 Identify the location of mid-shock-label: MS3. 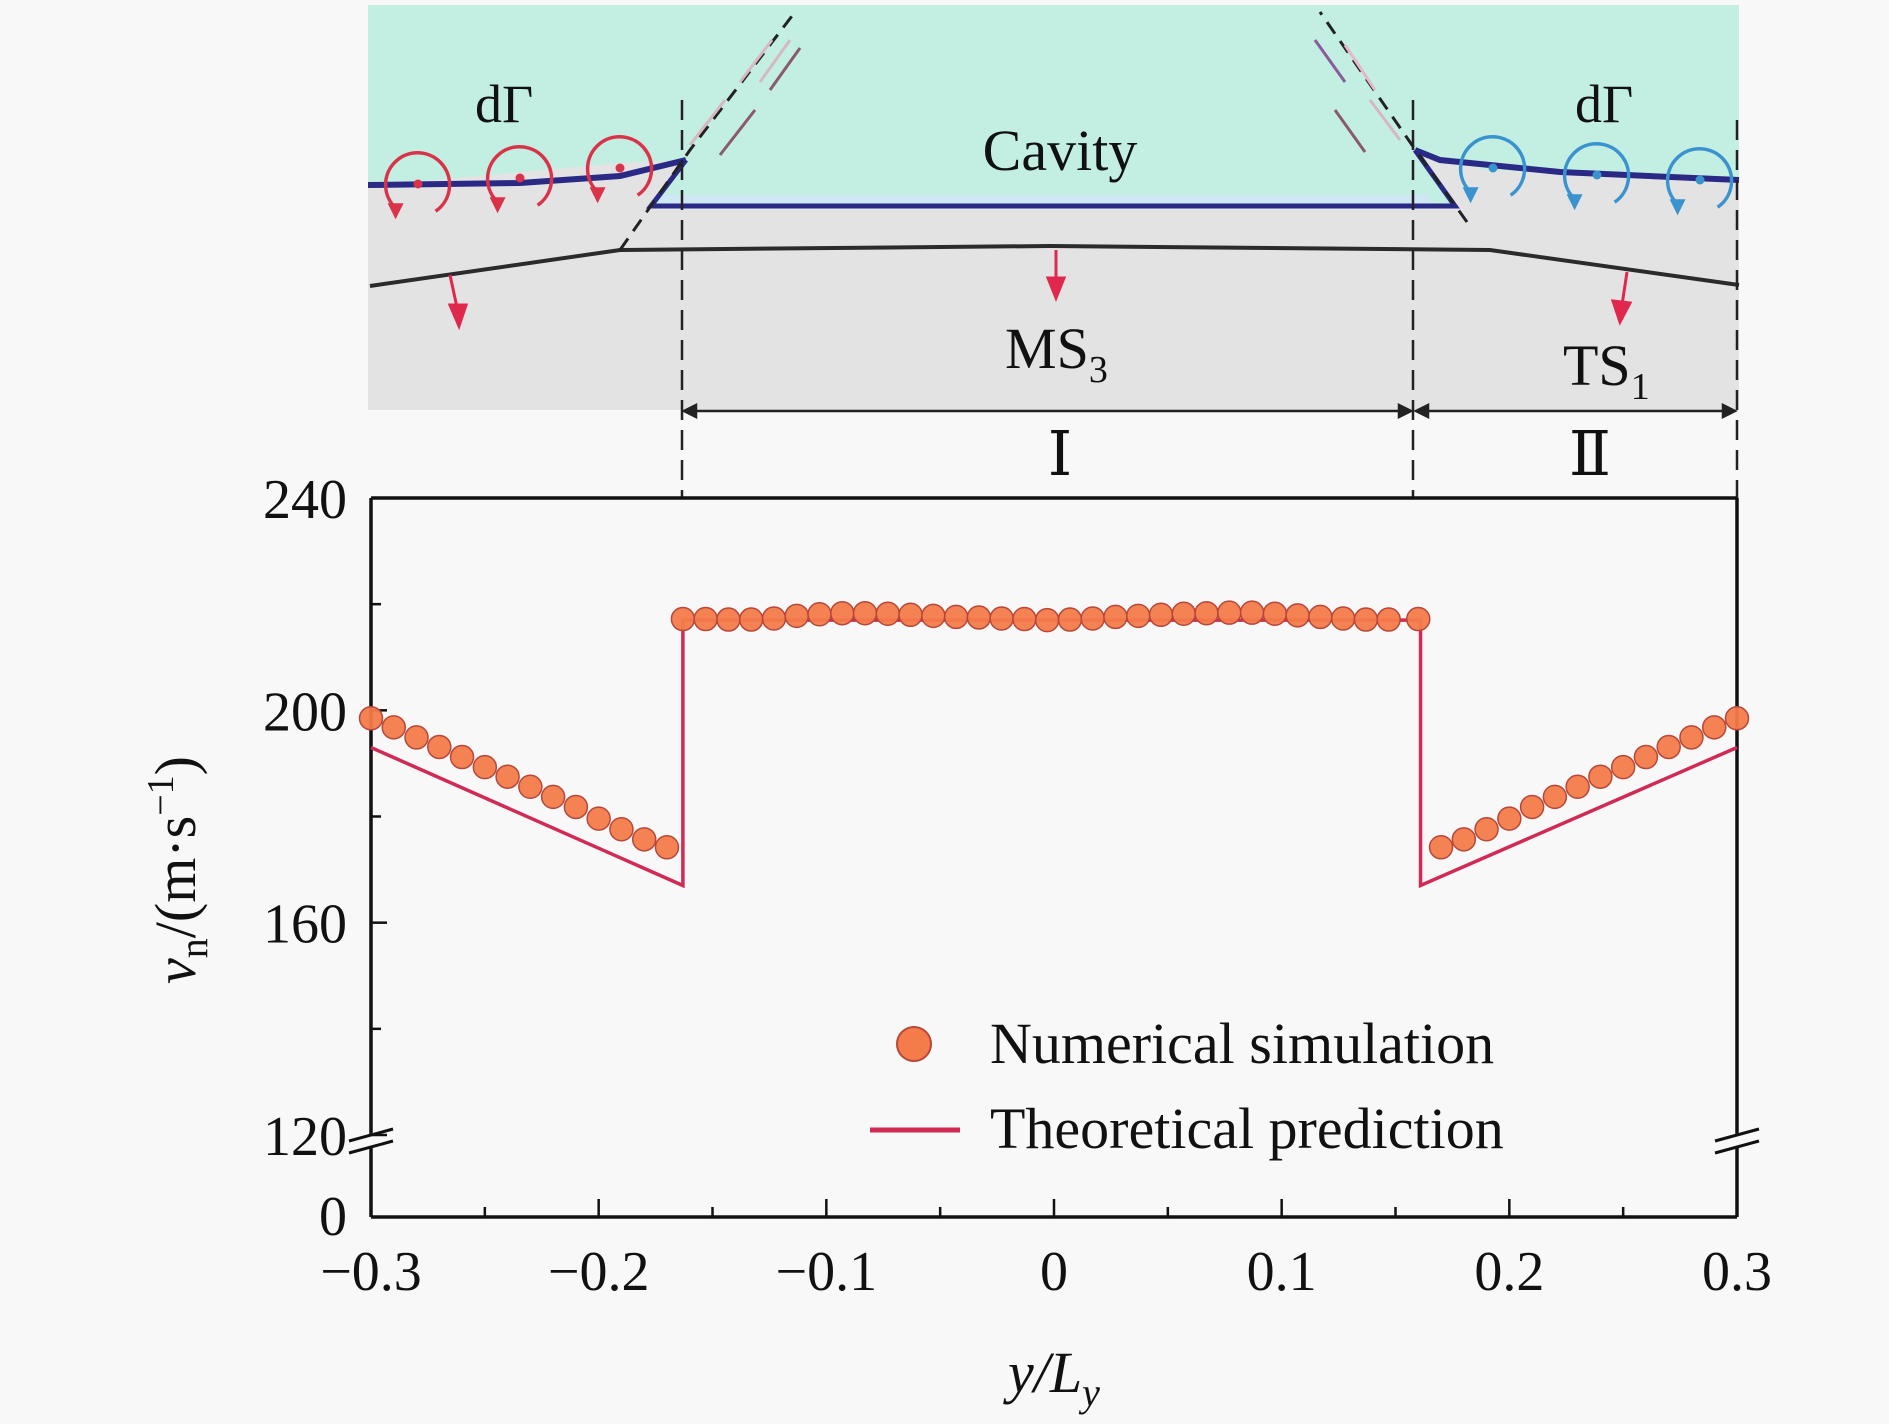
(1056, 353).